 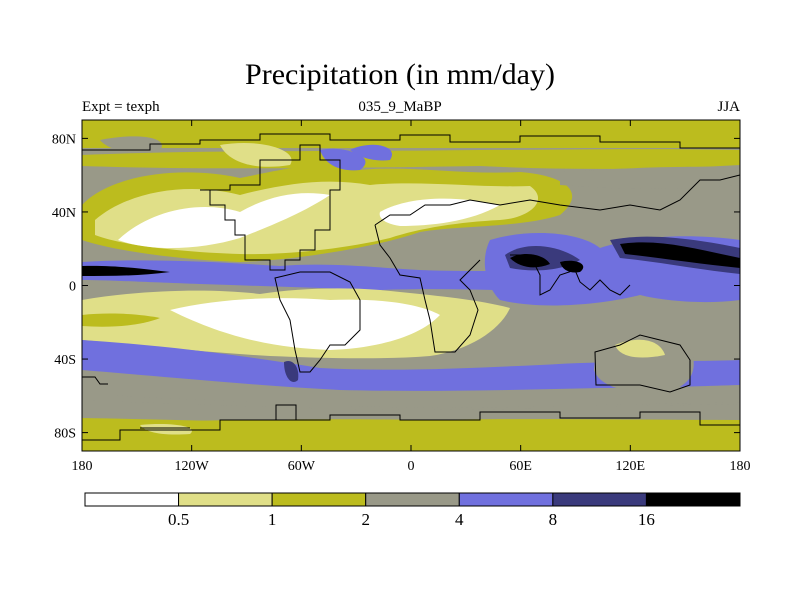 I want to click on colorbar: 0.5 1 2 4 8 16, so click(x=412, y=510).